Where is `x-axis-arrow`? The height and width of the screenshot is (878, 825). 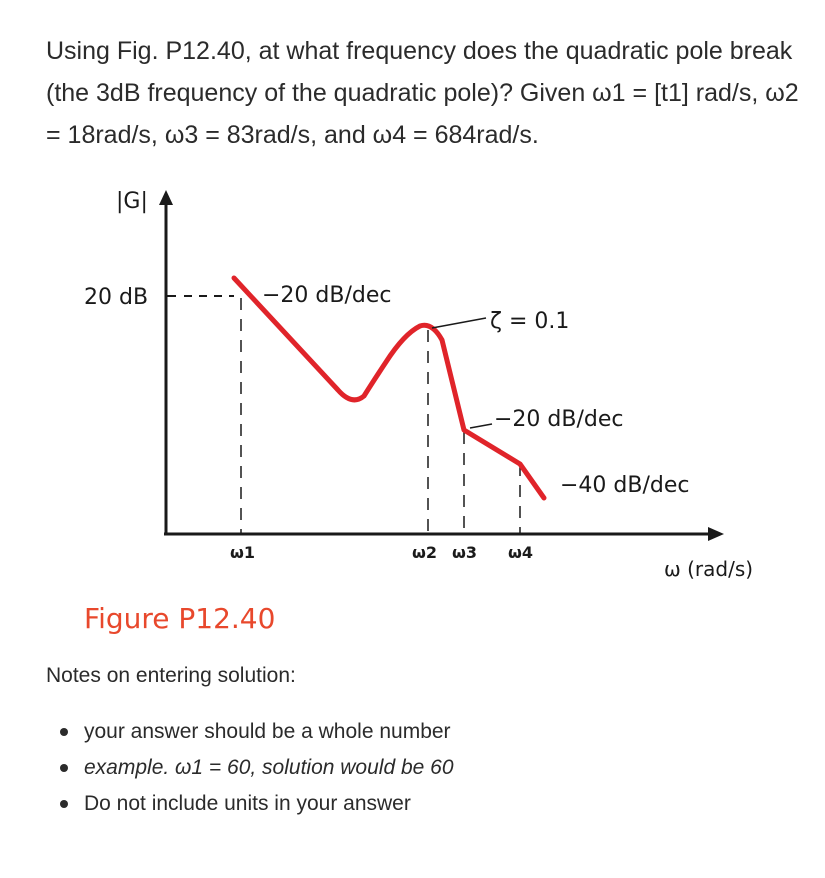 x-axis-arrow is located at coordinates (716, 534).